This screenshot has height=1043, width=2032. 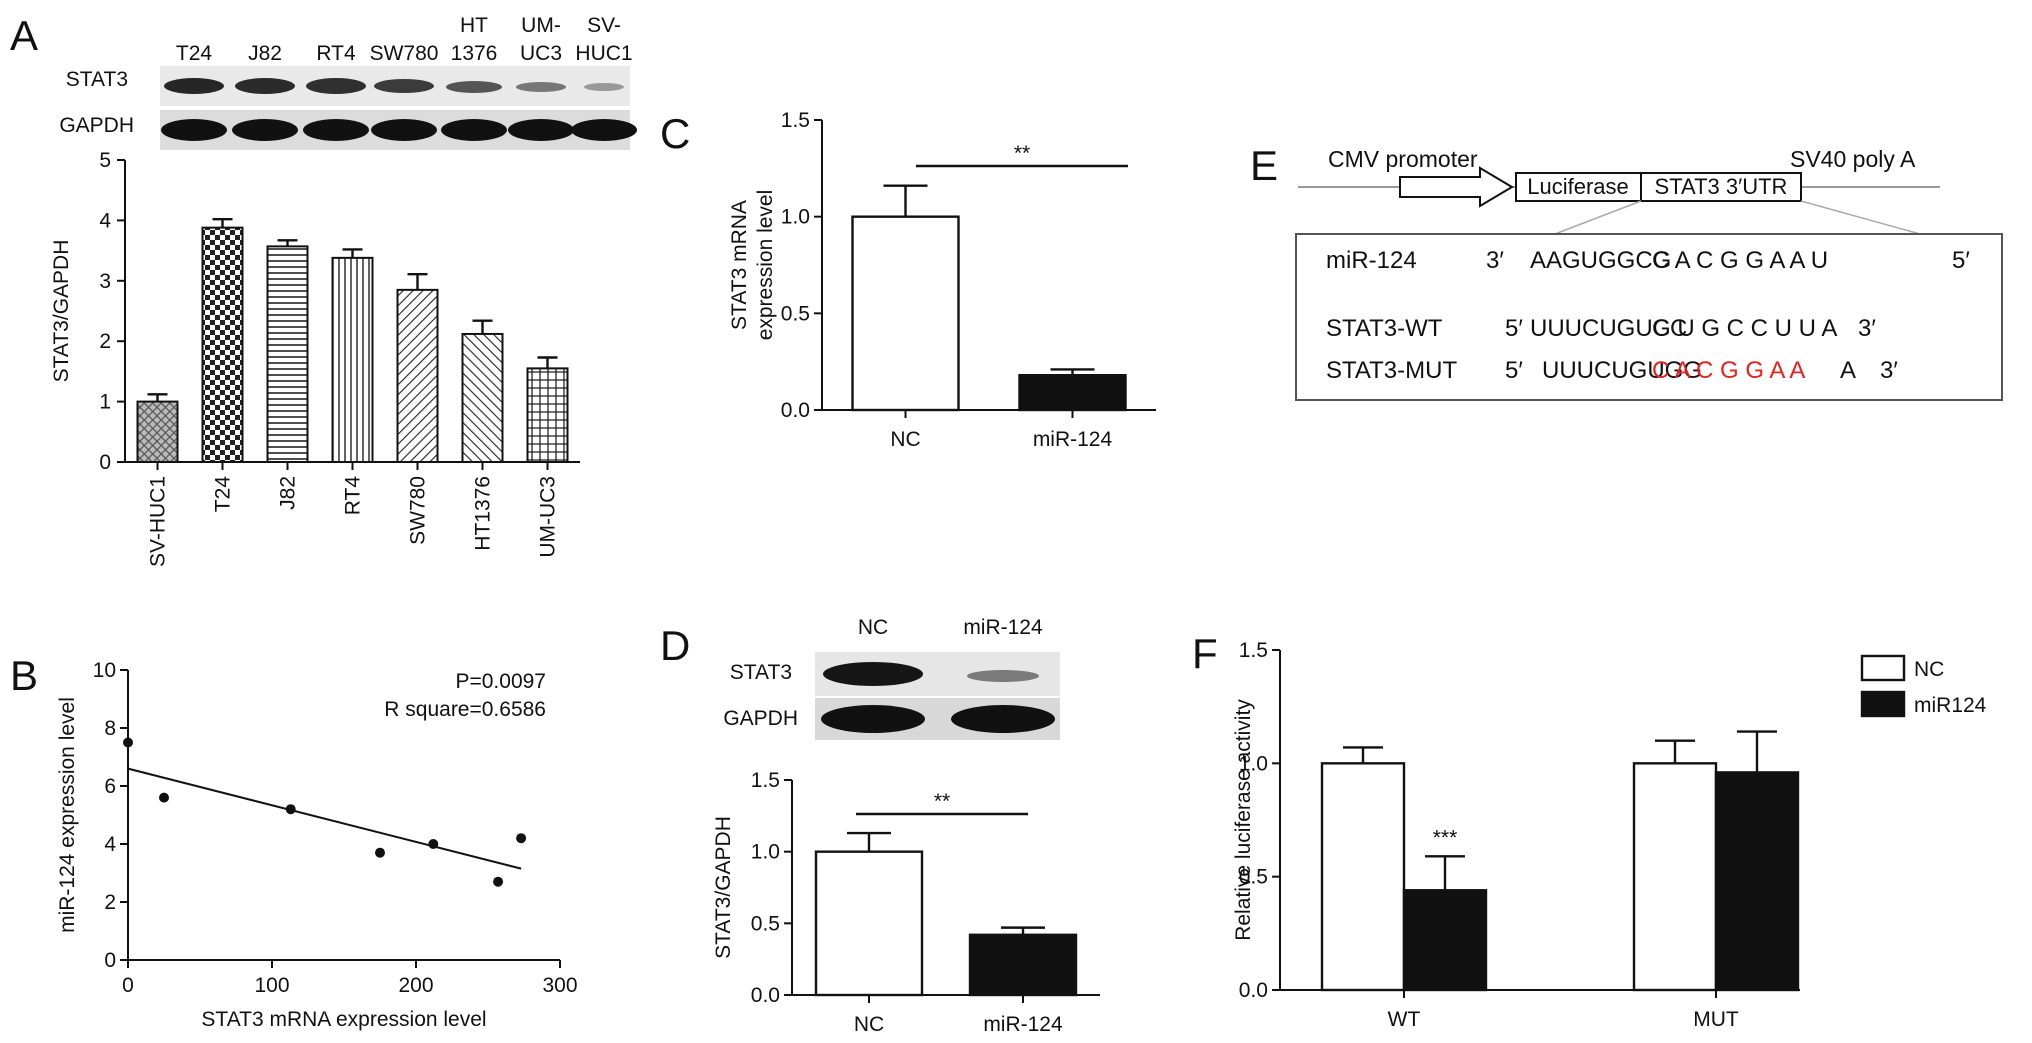 What do you see at coordinates (548, 517) in the screenshot?
I see `x-tick-label: UM-UC3` at bounding box center [548, 517].